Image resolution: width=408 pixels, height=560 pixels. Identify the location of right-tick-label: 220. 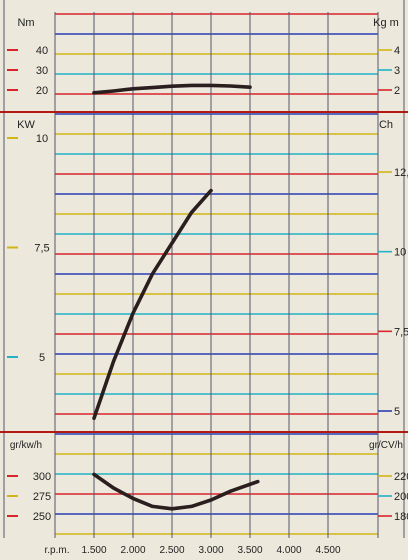
(401, 477).